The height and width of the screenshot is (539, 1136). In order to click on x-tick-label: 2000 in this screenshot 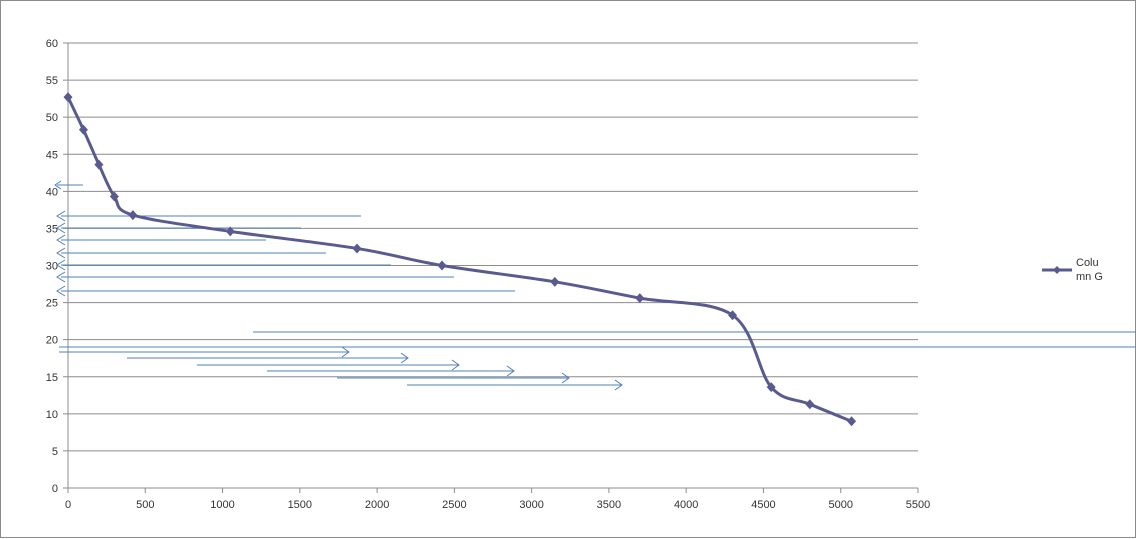, I will do `click(377, 505)`.